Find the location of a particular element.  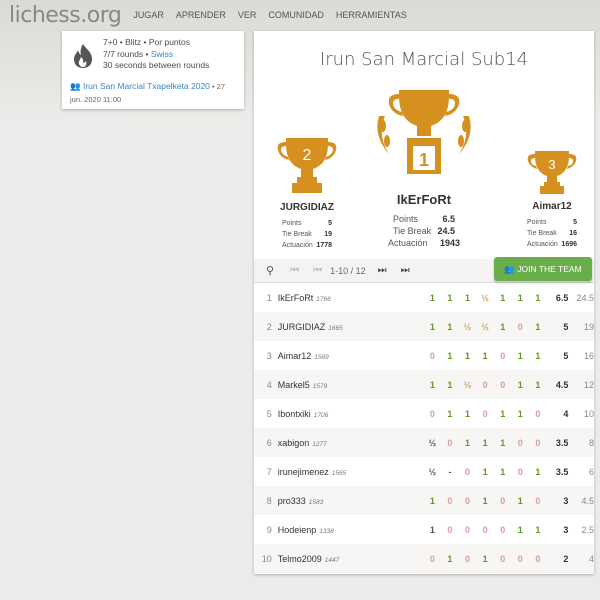

table-row: 9 Hodeienp 1338 1 0 0 0 0 1 1 3 2.5 is located at coordinates (424, 529).